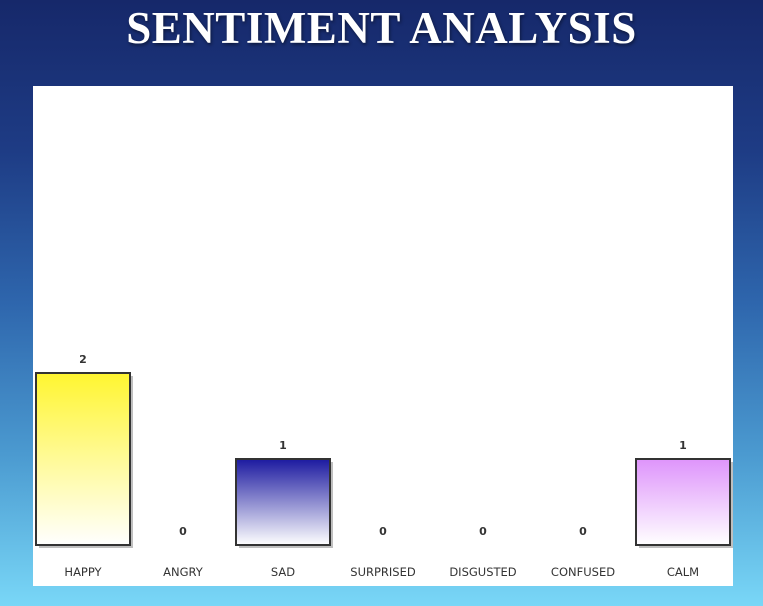 The image size is (763, 606). What do you see at coordinates (483, 531) in the screenshot?
I see `value-label-disgusted: 0` at bounding box center [483, 531].